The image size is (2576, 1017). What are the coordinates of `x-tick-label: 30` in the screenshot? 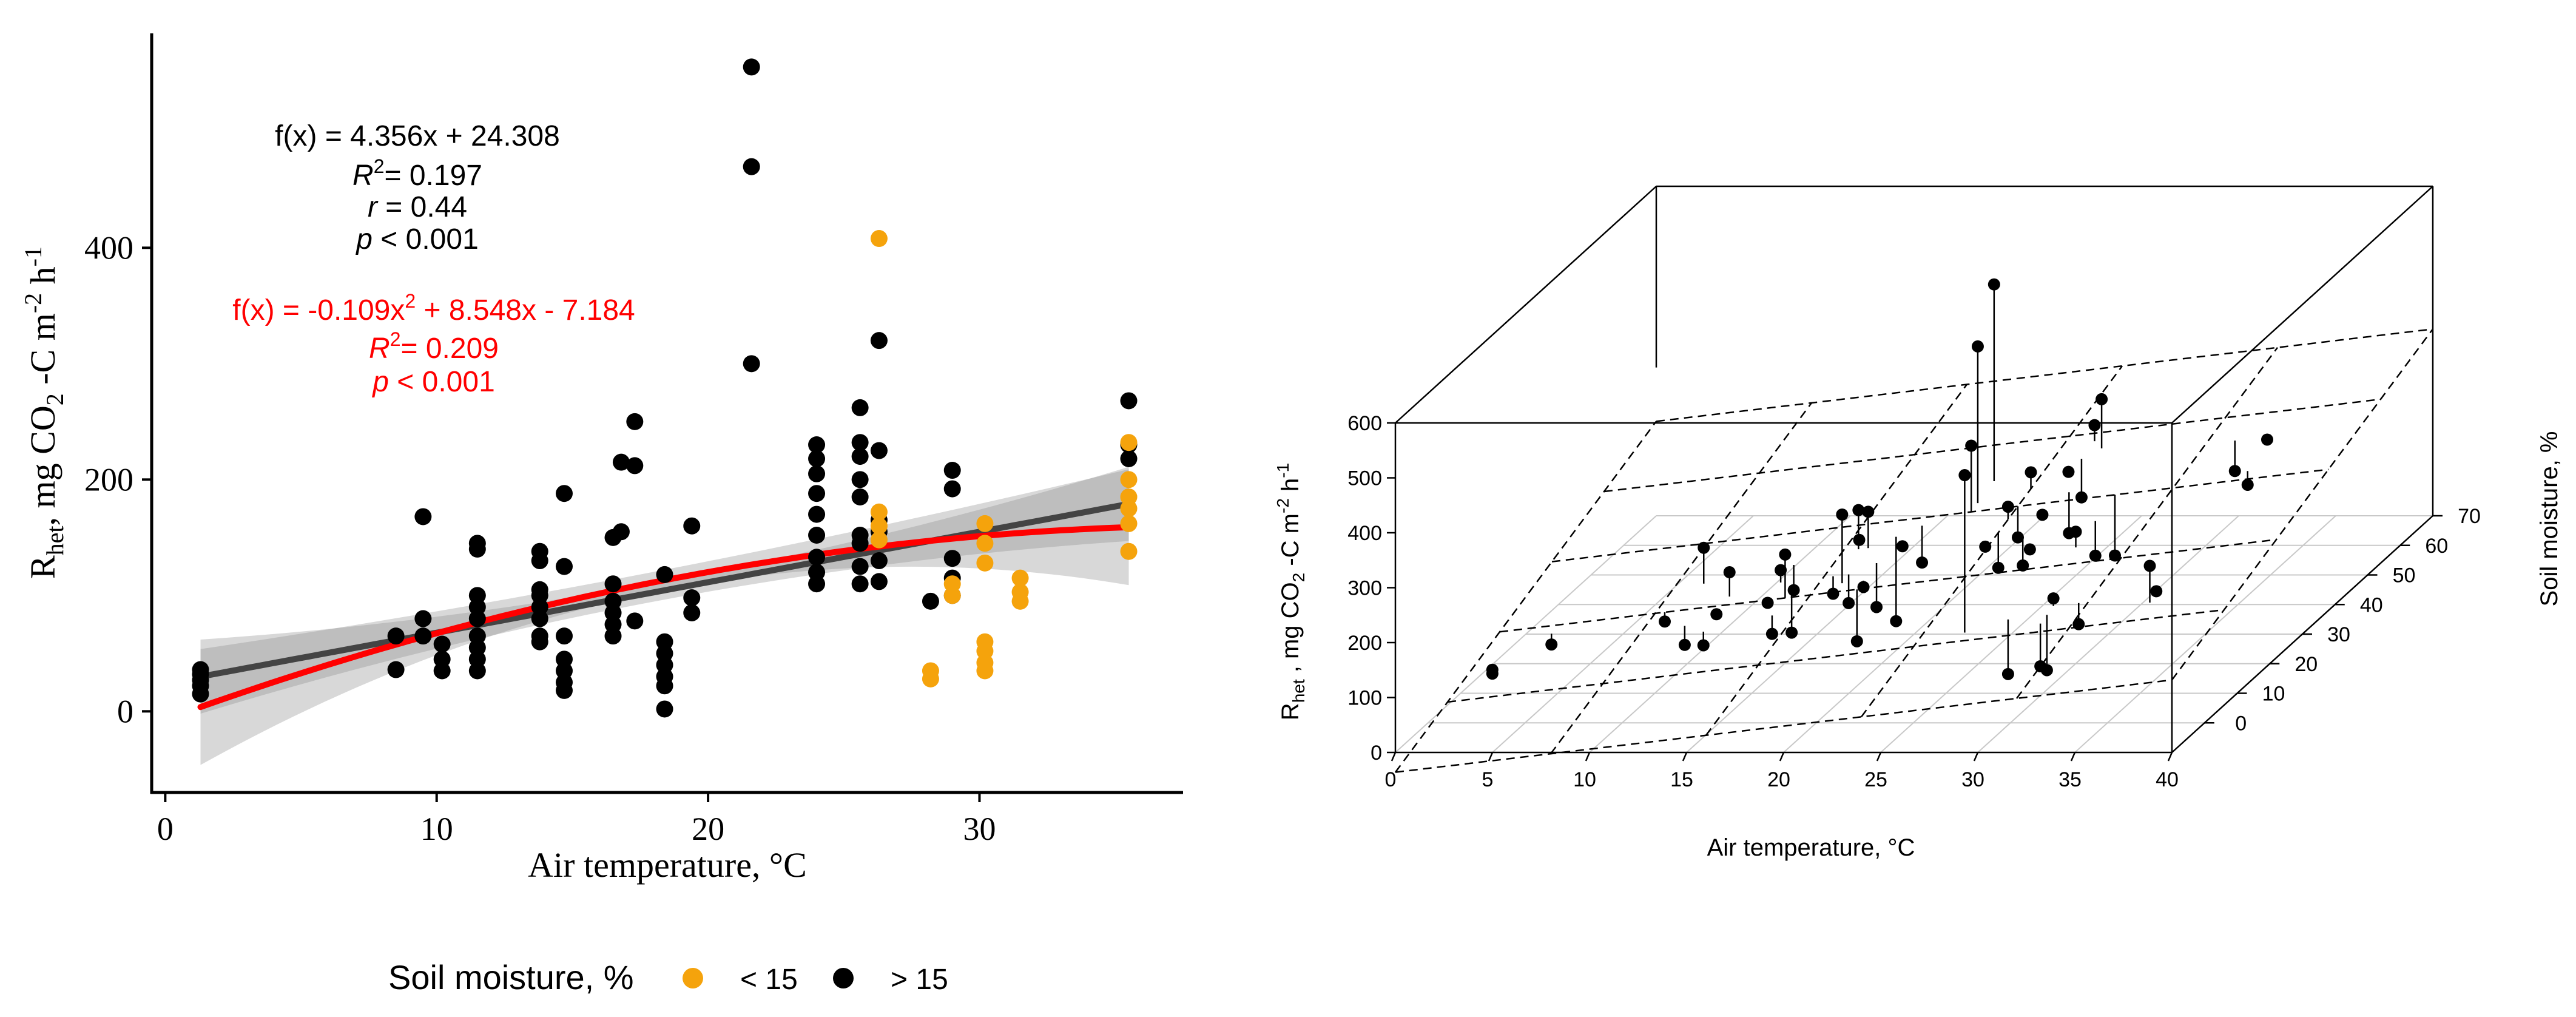 It's located at (979, 829).